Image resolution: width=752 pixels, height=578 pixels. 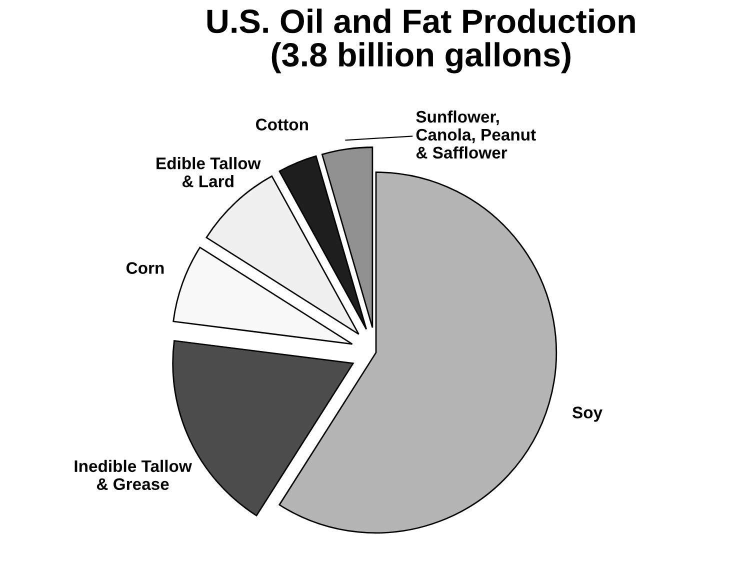 I want to click on legend-label: Sunflower, Canola, Peanut & Safflower, so click(x=476, y=134).